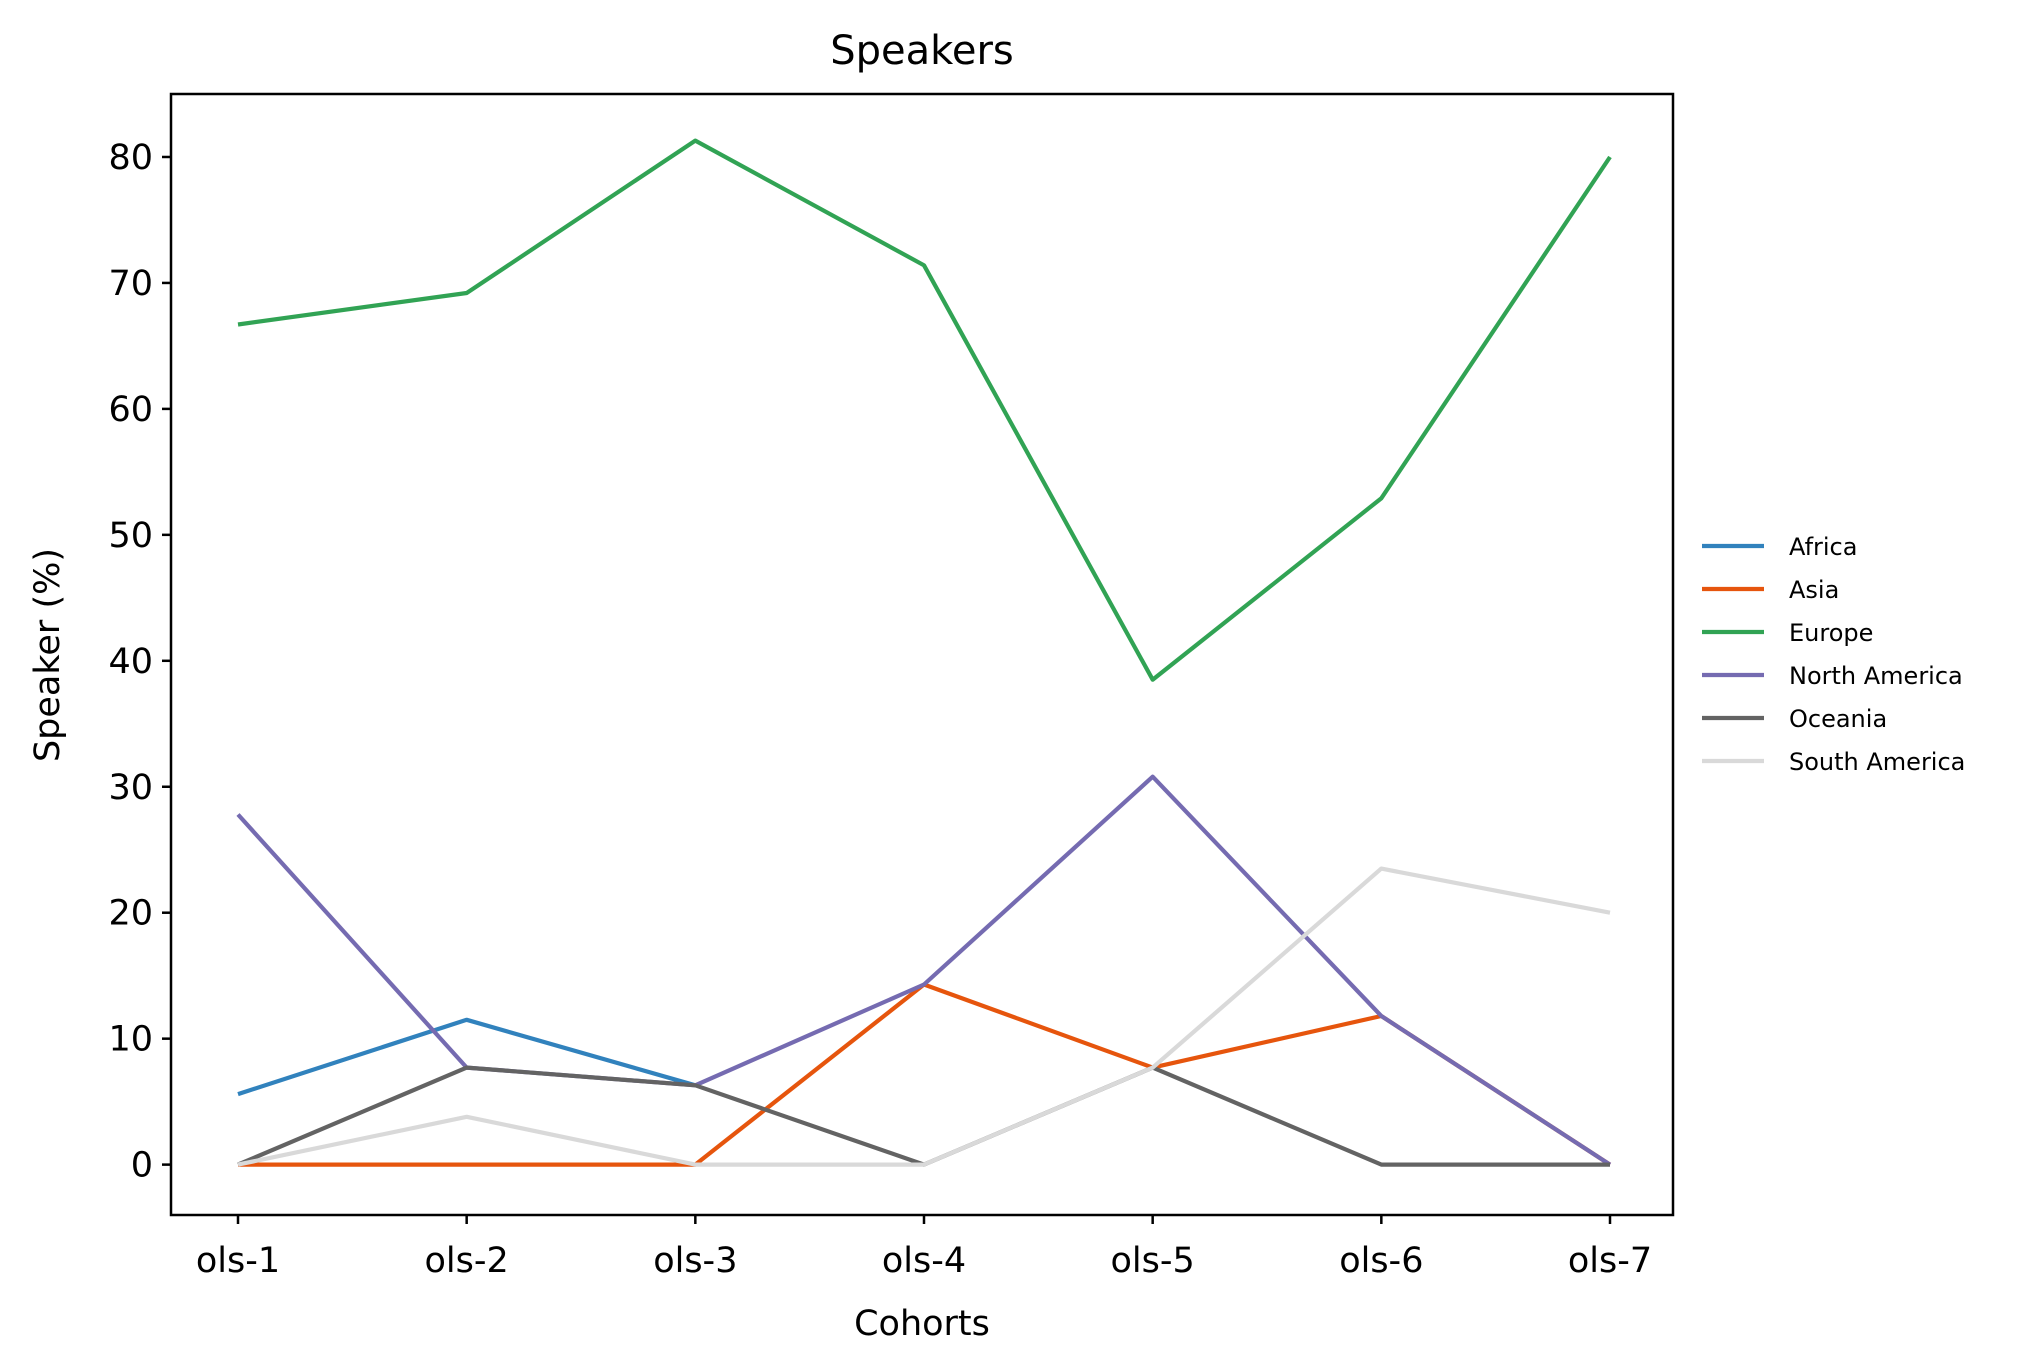 This screenshot has width=2018, height=1362. I want to click on y-axis: 0 10 20 30 40 50 60 70 80, so click(139, 662).